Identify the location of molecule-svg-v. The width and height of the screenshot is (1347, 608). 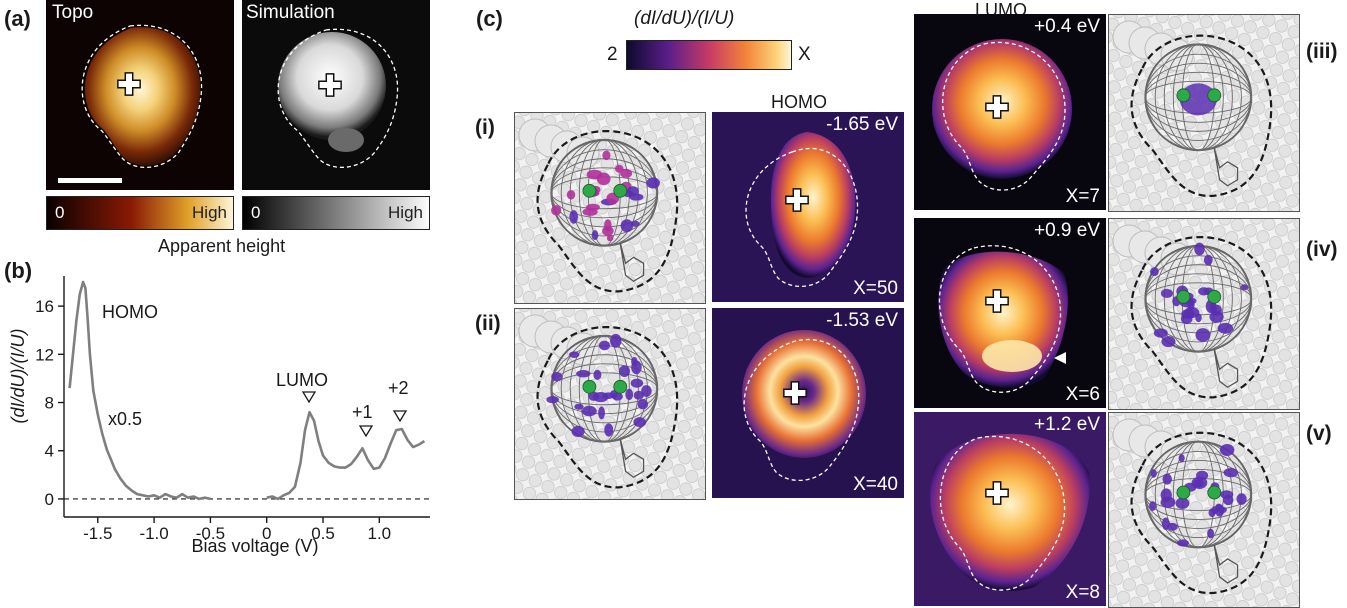
(1204, 510).